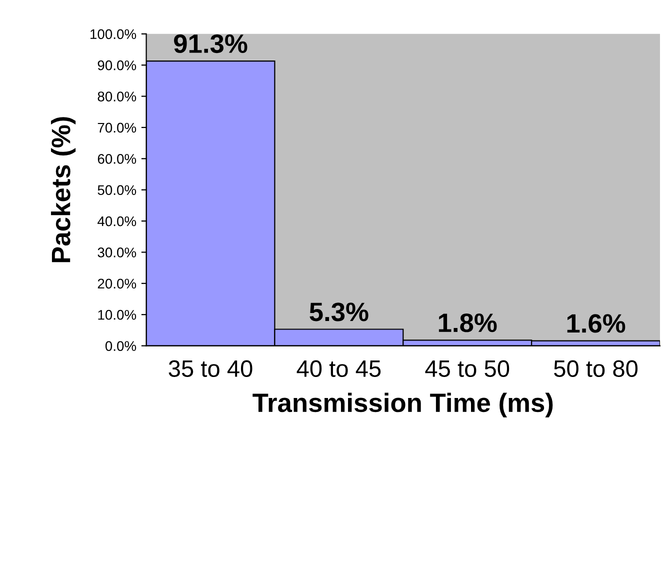  Describe the element at coordinates (117, 159) in the screenshot. I see `y-tick-label: 60.0%` at that location.